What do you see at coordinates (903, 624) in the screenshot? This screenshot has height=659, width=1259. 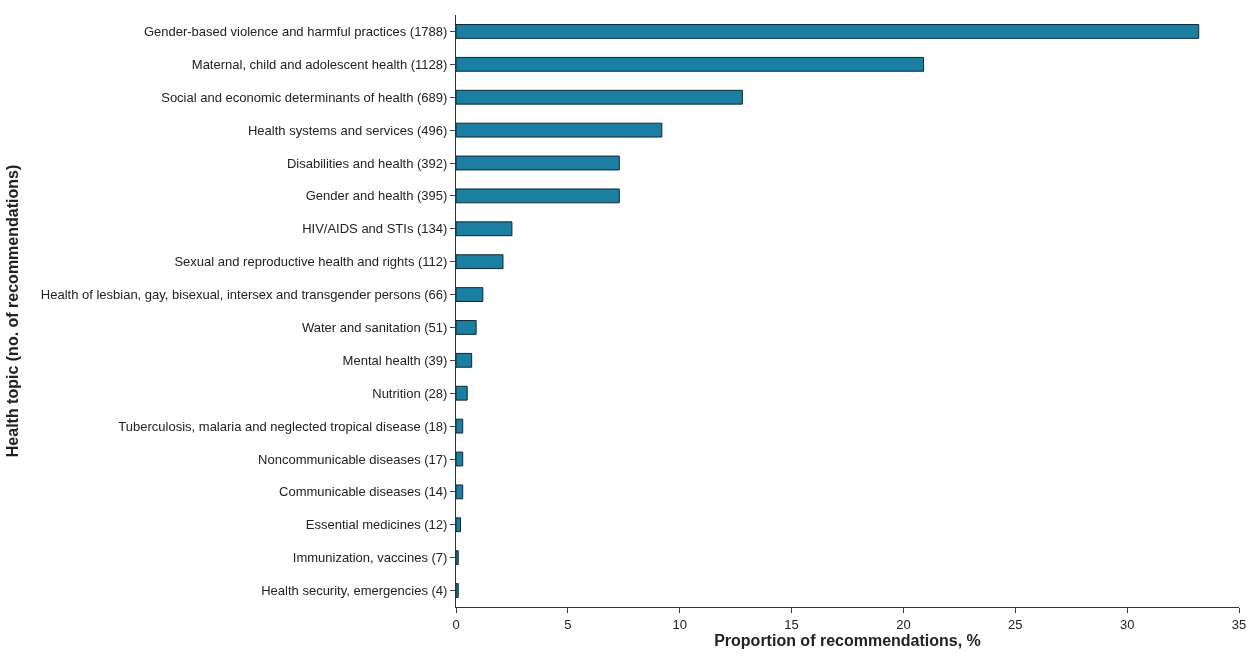 I see `x-tick-label: 20` at bounding box center [903, 624].